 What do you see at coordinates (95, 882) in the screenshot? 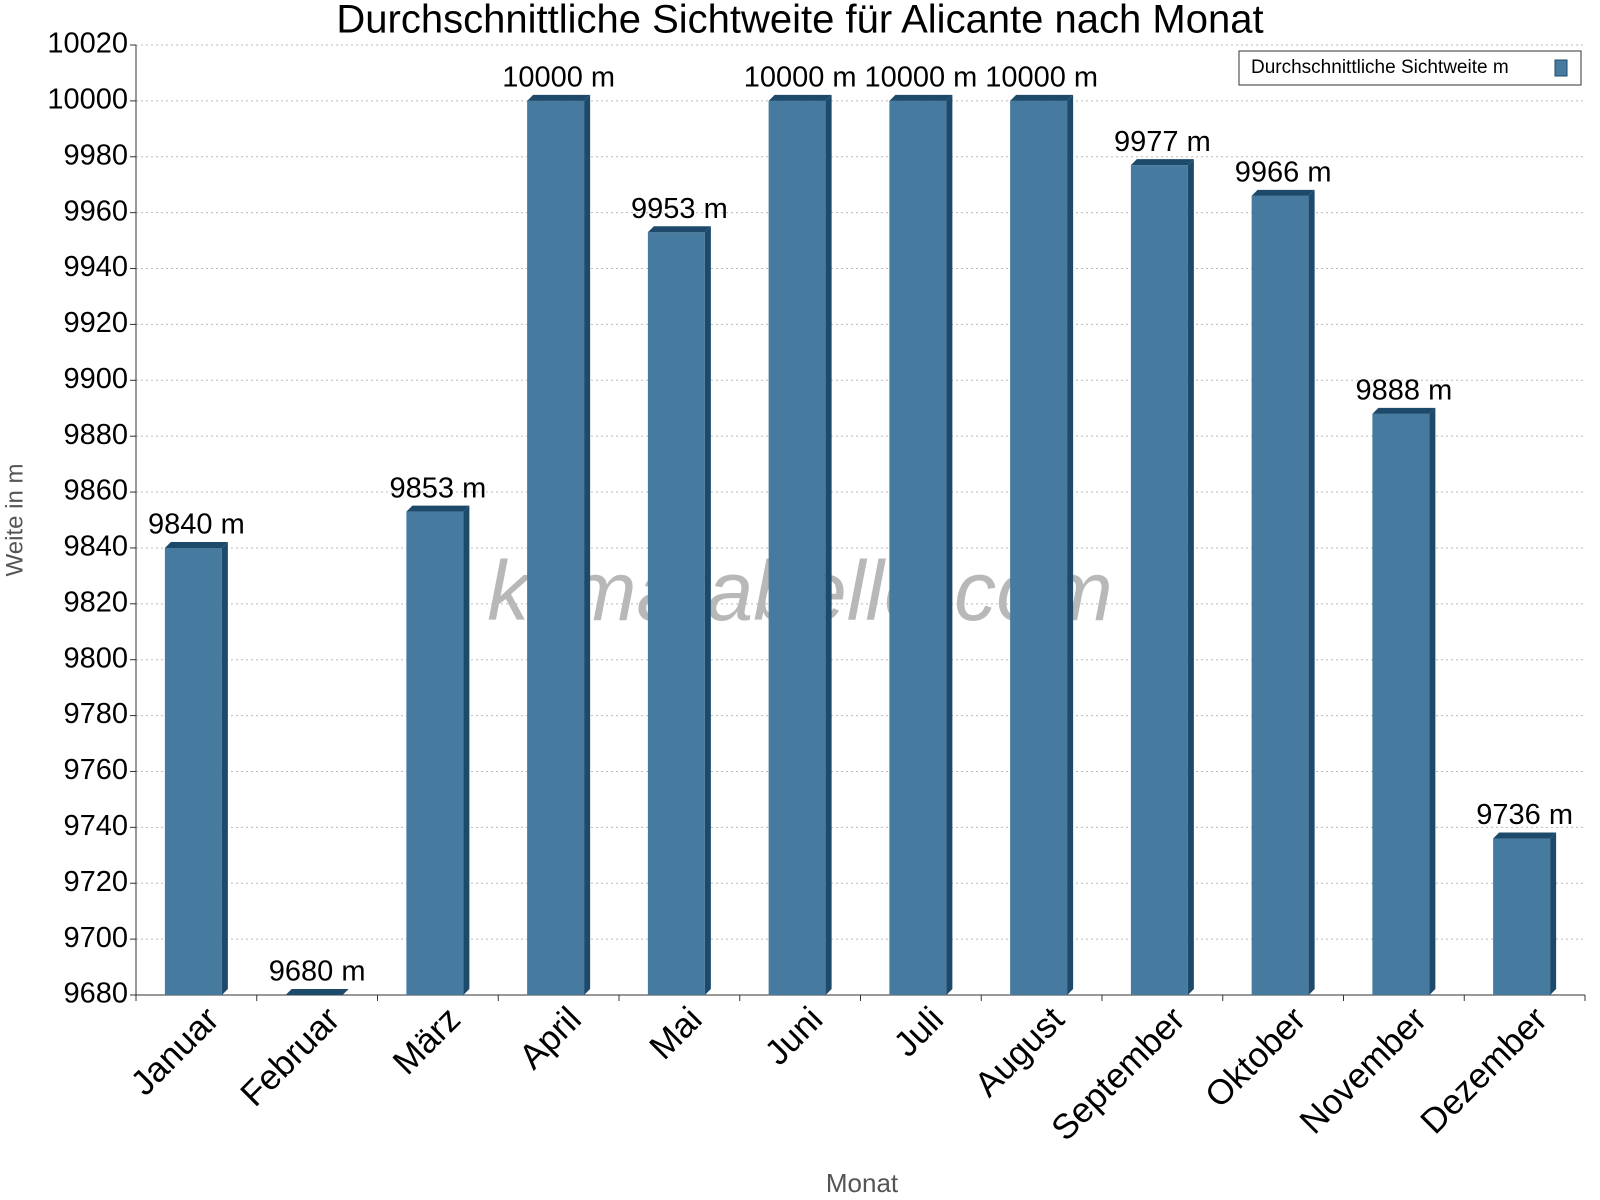
I see `y-tick-label: 9720` at bounding box center [95, 882].